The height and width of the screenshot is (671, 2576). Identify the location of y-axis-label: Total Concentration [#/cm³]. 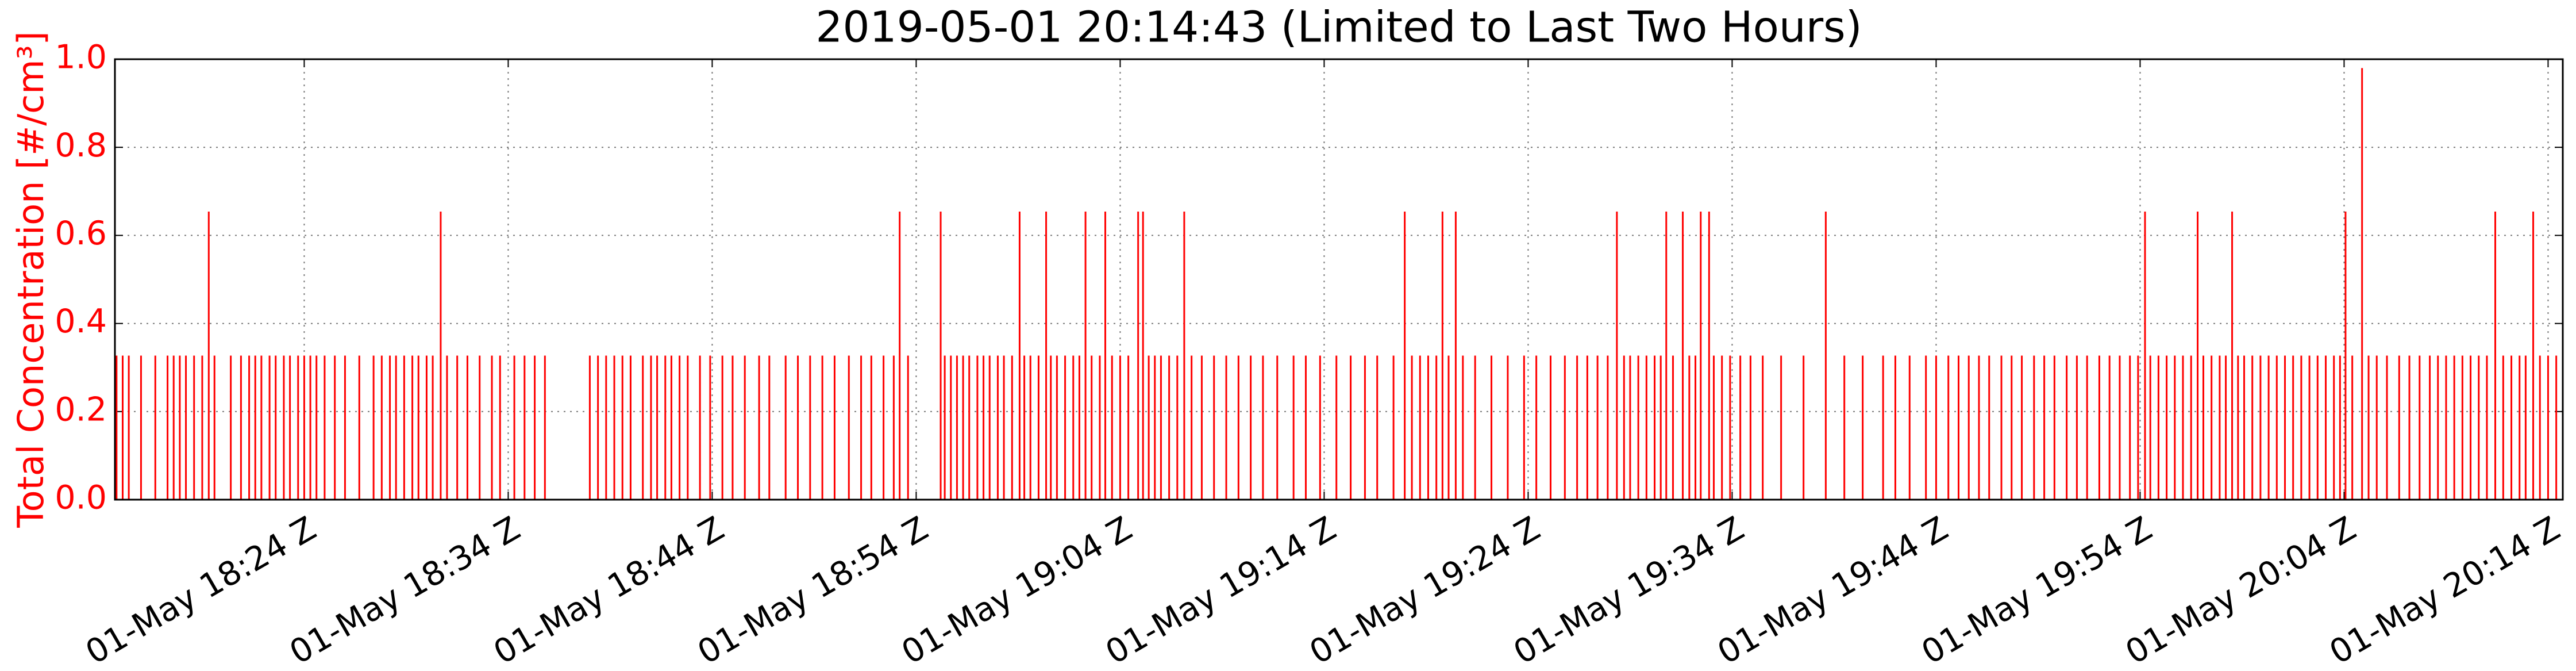
(31, 279).